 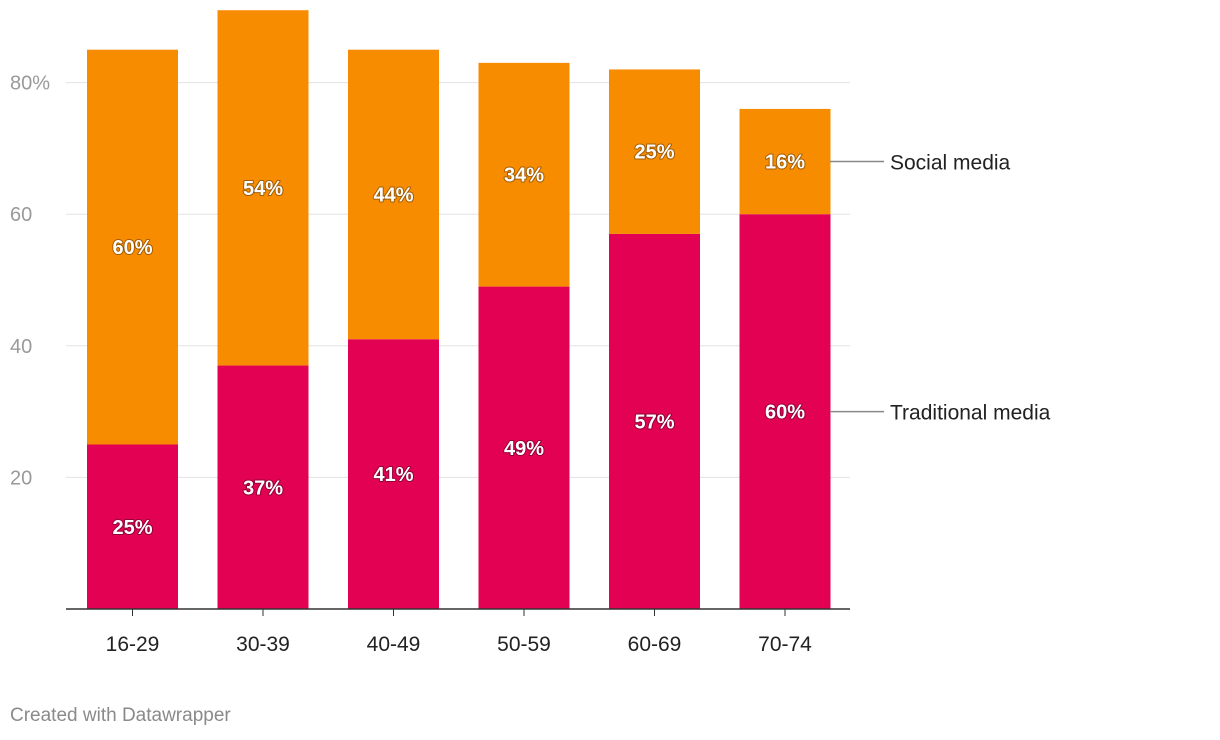 What do you see at coordinates (950, 163) in the screenshot?
I see `legend-social-media: Social media` at bounding box center [950, 163].